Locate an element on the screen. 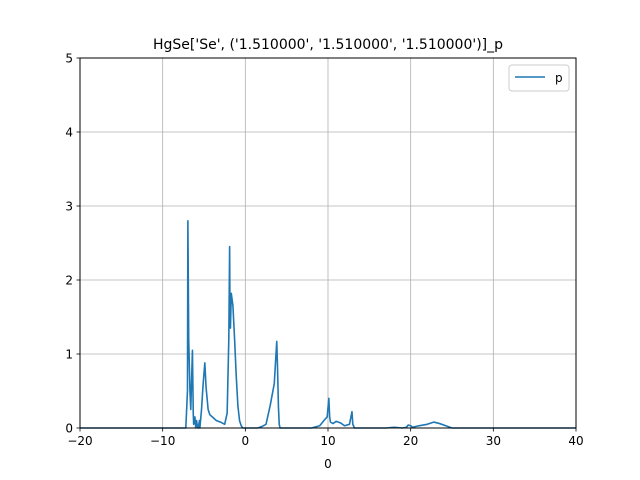 The height and width of the screenshot is (480, 640). x-tick-label: 20 is located at coordinates (410, 441).